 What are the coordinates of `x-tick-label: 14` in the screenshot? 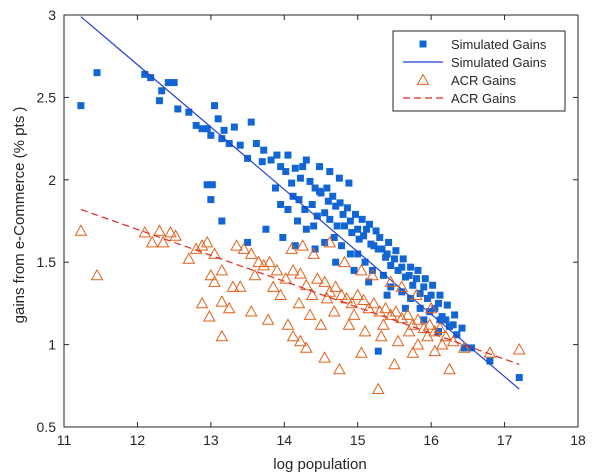 It's located at (284, 440).